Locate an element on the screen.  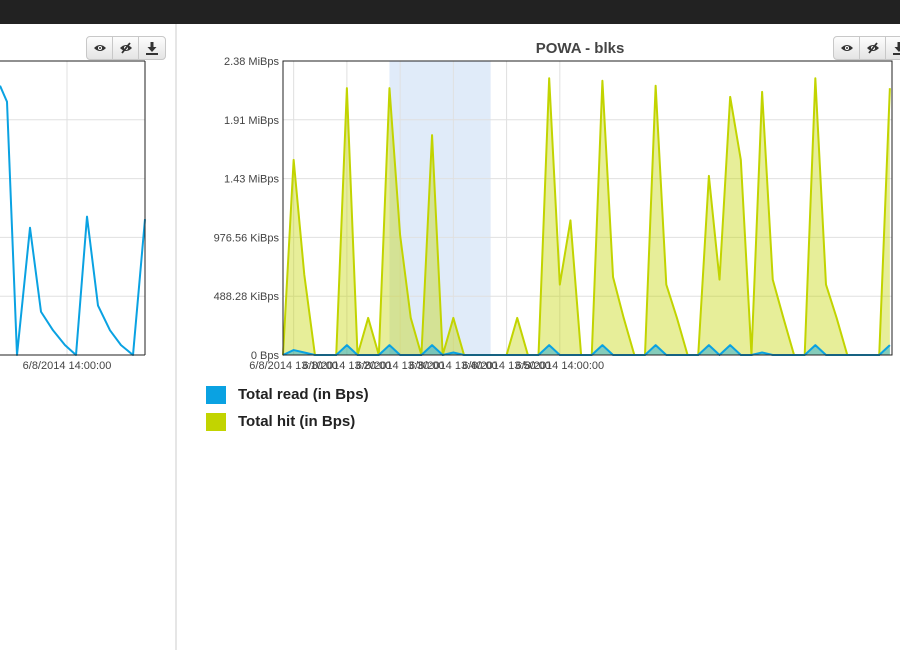
y-tick-label: 976.56 KiBps is located at coordinates (247, 238).